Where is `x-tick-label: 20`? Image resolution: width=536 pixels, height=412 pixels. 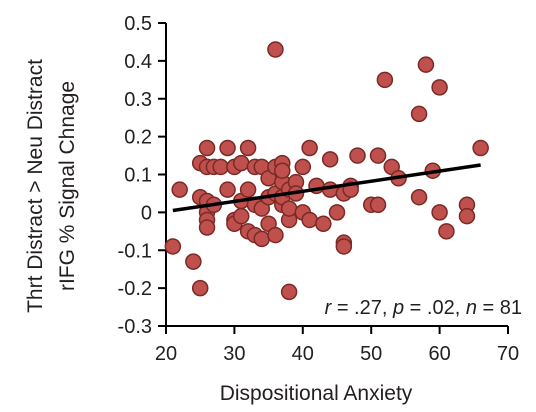 x-tick-label: 20 is located at coordinates (166, 354).